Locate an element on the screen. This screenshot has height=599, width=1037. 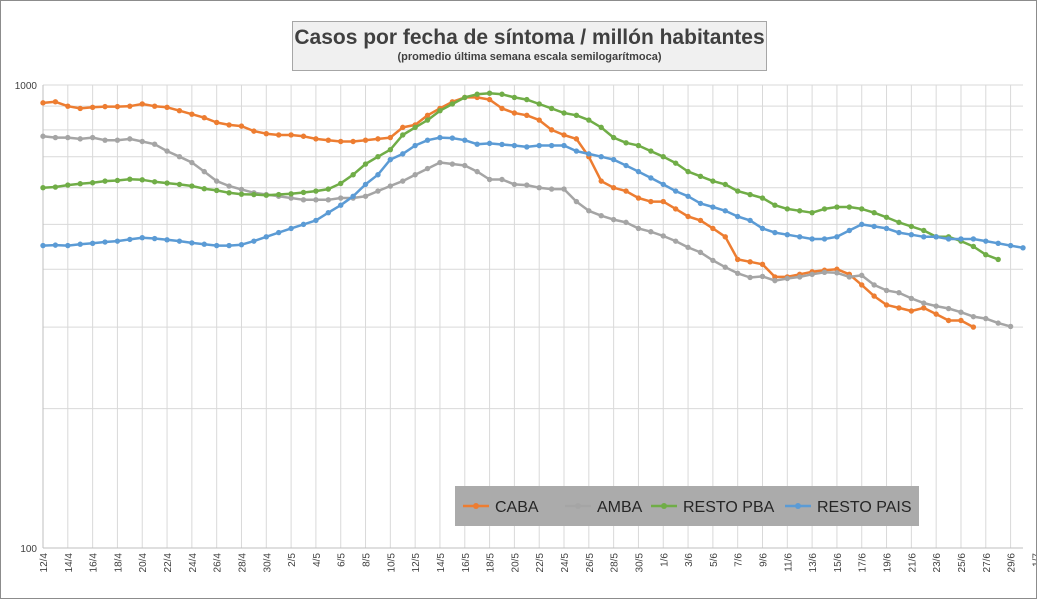
legend-swatch-marker is located at coordinates (476, 506).